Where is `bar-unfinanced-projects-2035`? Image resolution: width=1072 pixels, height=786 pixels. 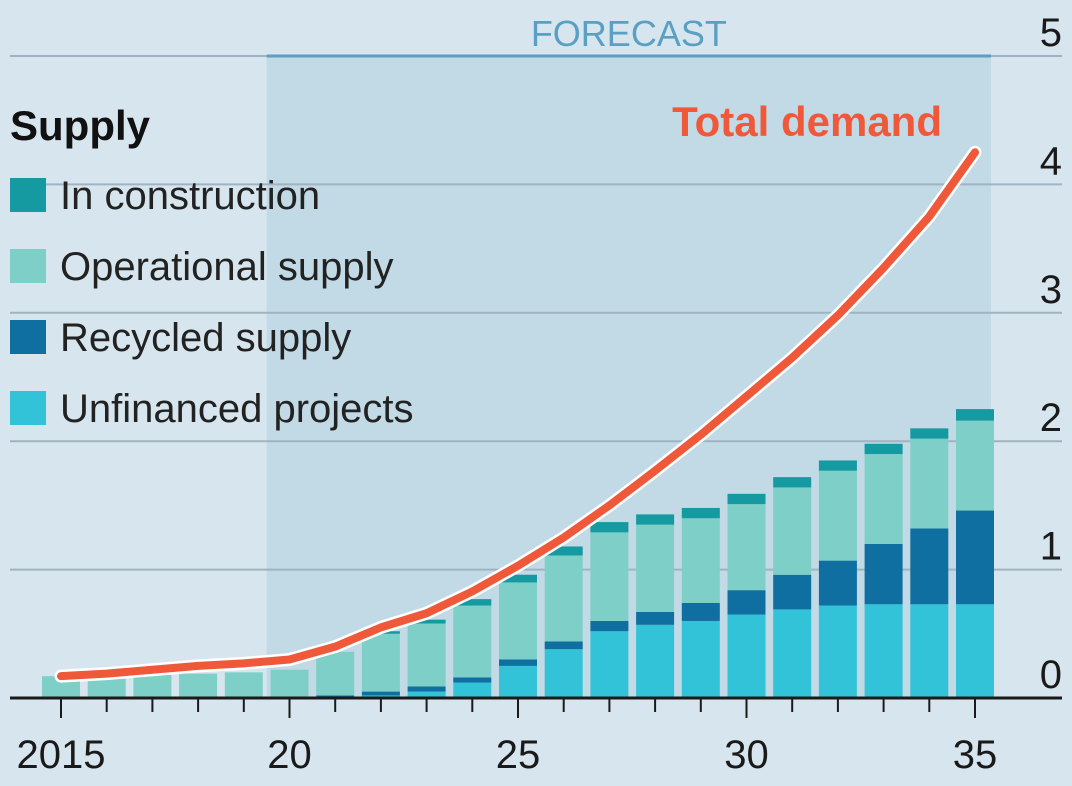
bar-unfinanced-projects-2035 is located at coordinates (975, 651).